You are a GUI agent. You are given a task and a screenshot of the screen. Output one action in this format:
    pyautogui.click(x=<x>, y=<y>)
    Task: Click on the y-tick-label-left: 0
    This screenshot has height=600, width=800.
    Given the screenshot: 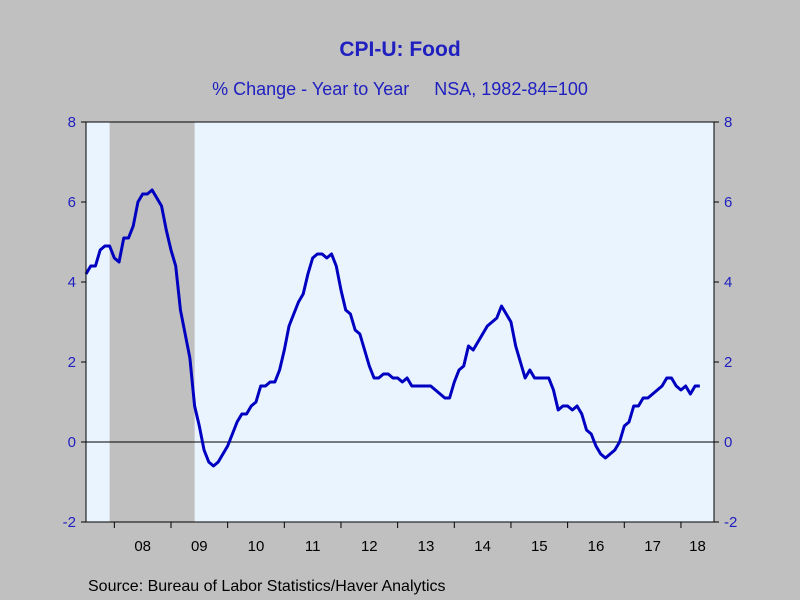 What is the action you would take?
    pyautogui.click(x=72, y=442)
    